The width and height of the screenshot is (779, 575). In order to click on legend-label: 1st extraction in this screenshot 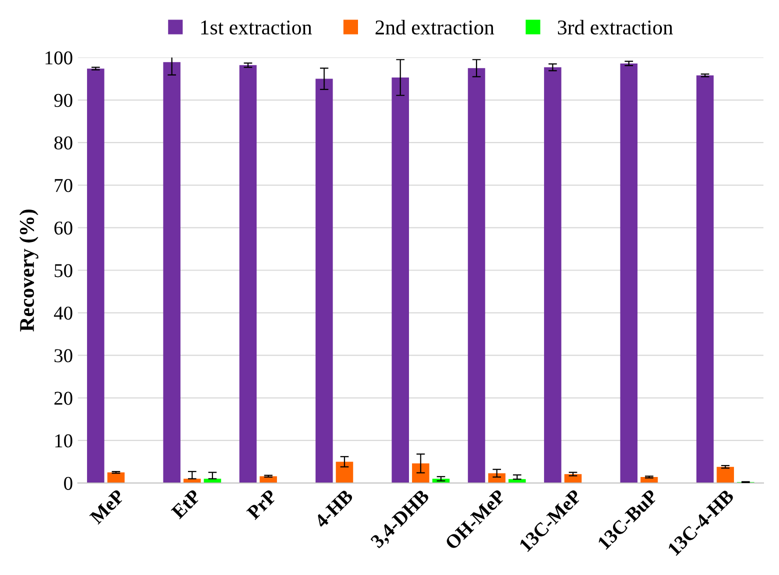, I will do `click(256, 27)`.